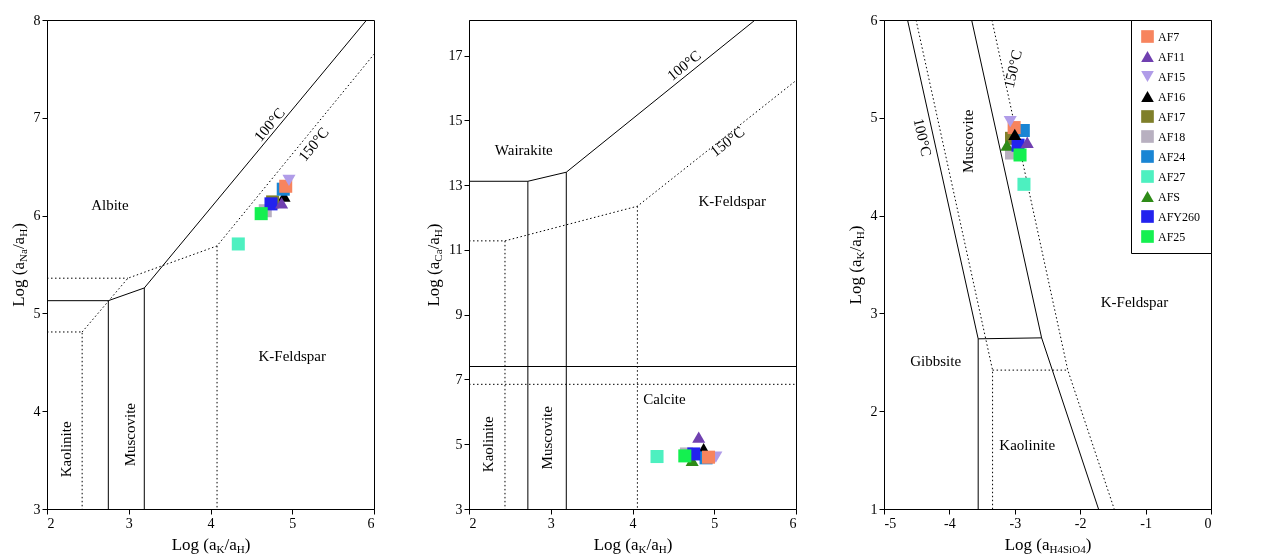 The height and width of the screenshot is (554, 1262). What do you see at coordinates (1015, 523) in the screenshot?
I see `x-tick-label: -3` at bounding box center [1015, 523].